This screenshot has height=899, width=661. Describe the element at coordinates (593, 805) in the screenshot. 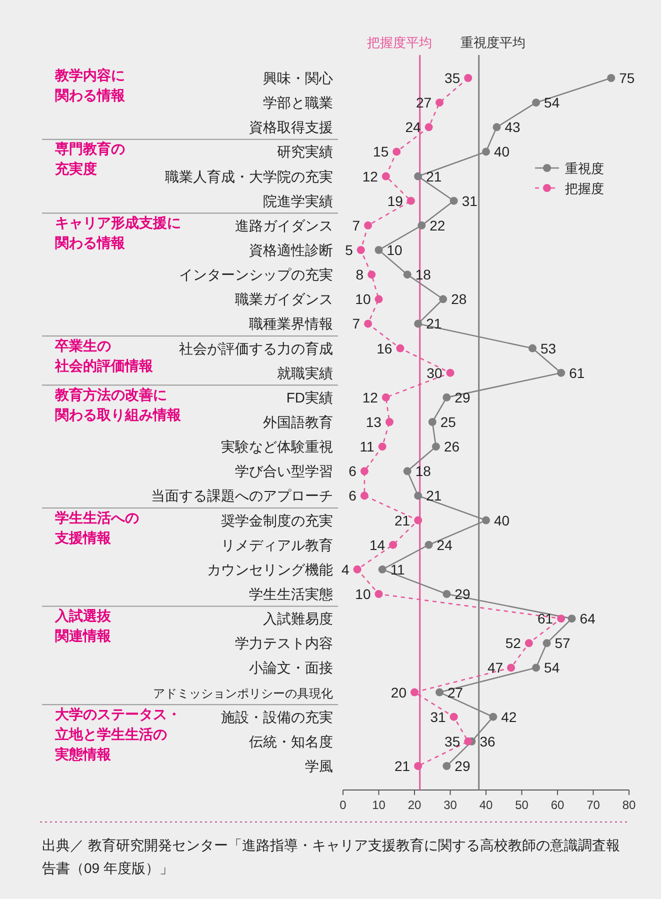

I see `x-tick-label: 70` at that location.